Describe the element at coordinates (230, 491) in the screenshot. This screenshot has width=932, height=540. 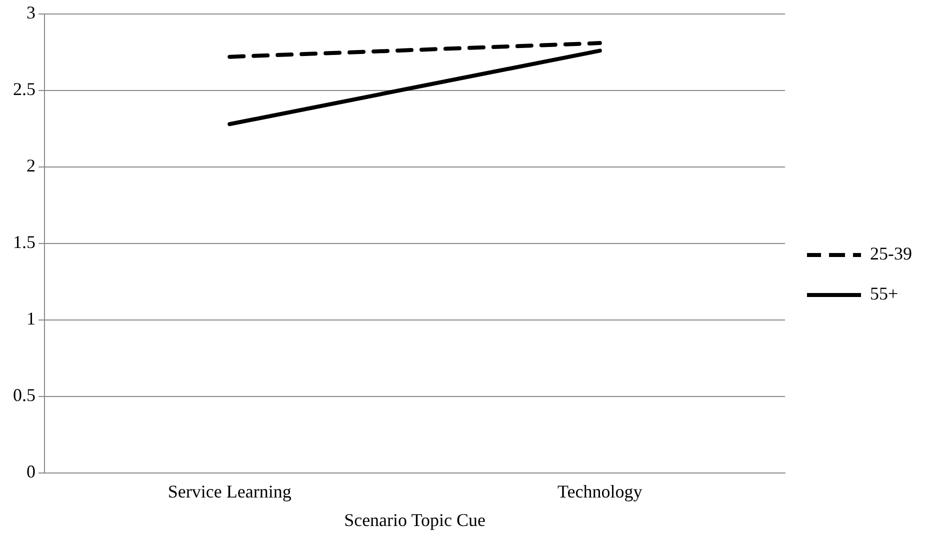
I see `x-tick-label: Service Learning` at that location.